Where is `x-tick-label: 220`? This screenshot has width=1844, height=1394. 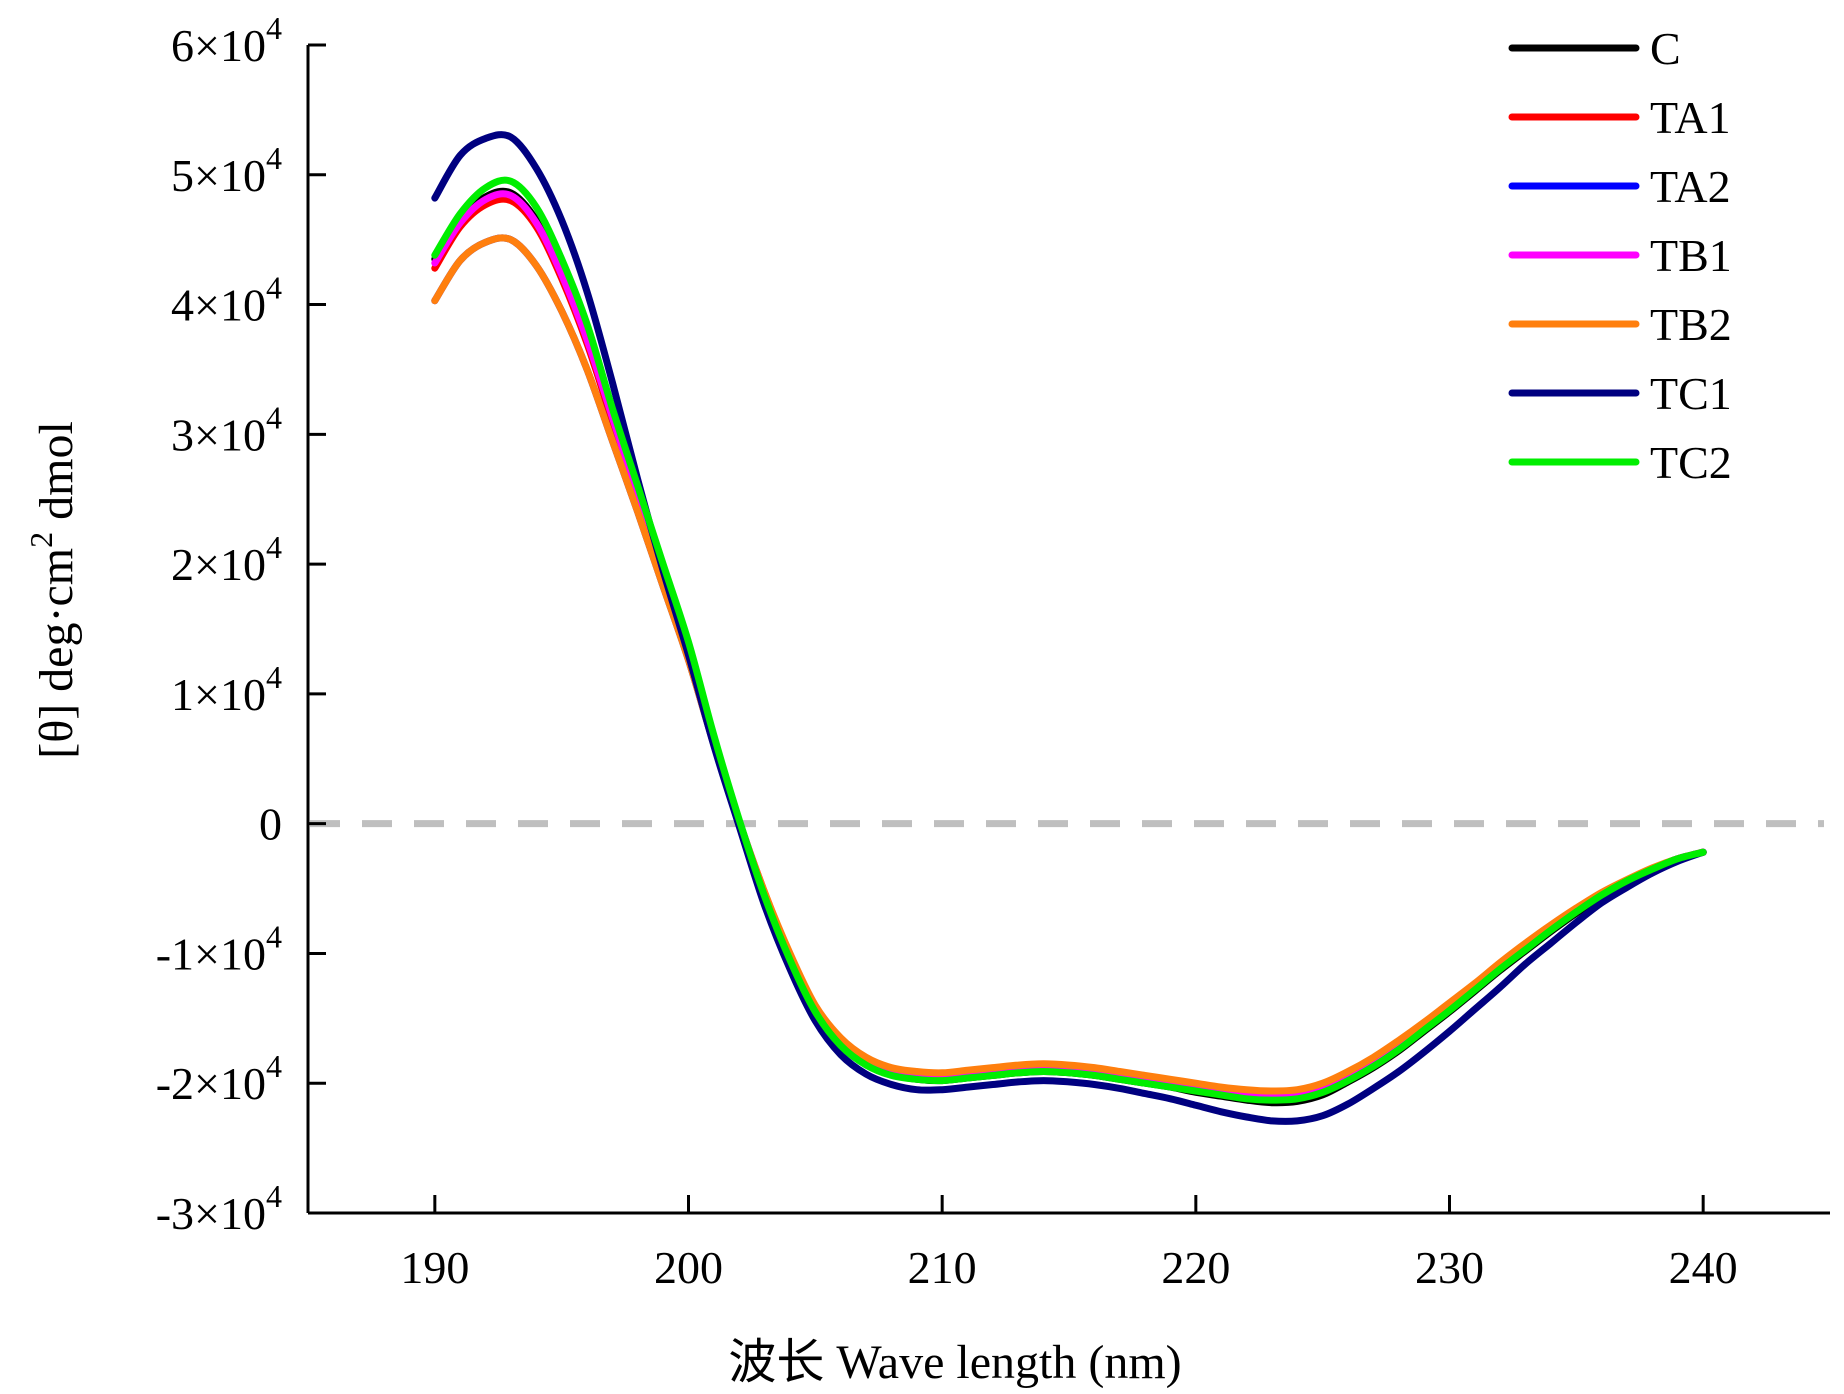 x-tick-label: 220 is located at coordinates (1195, 1267).